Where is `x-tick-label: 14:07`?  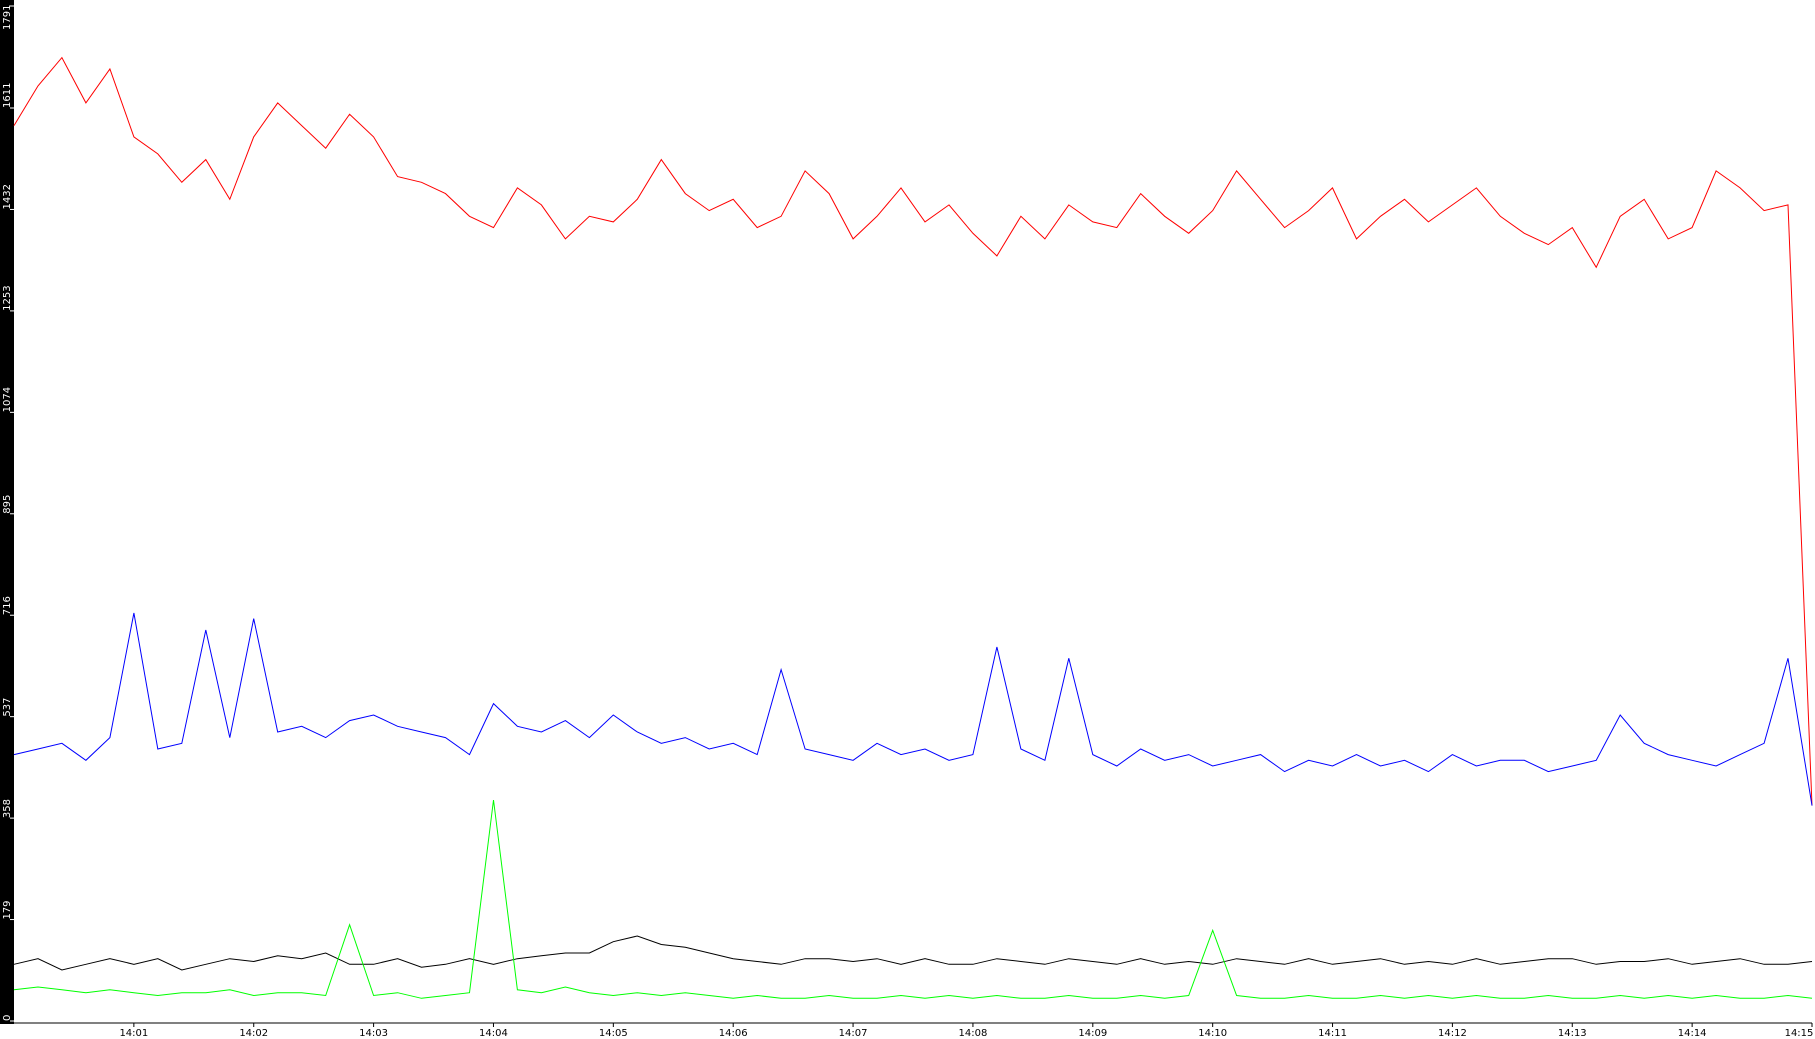
x-tick-label: 14:07 is located at coordinates (853, 1033).